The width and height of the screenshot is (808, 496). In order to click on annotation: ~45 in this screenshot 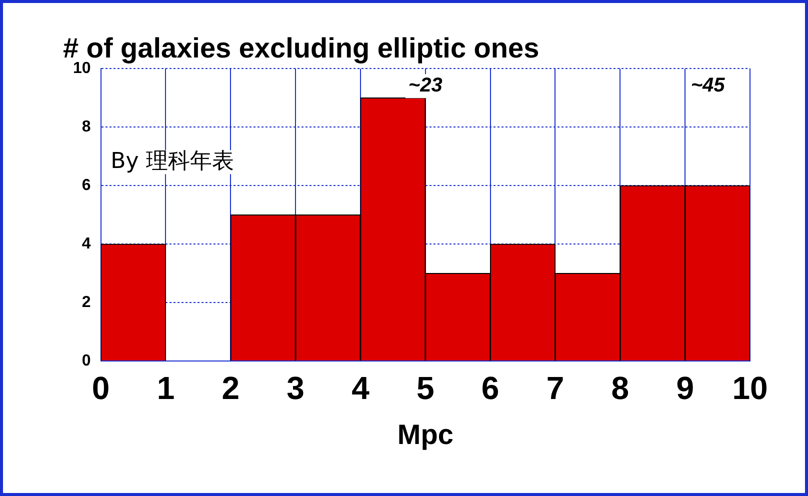, I will do `click(708, 85)`.